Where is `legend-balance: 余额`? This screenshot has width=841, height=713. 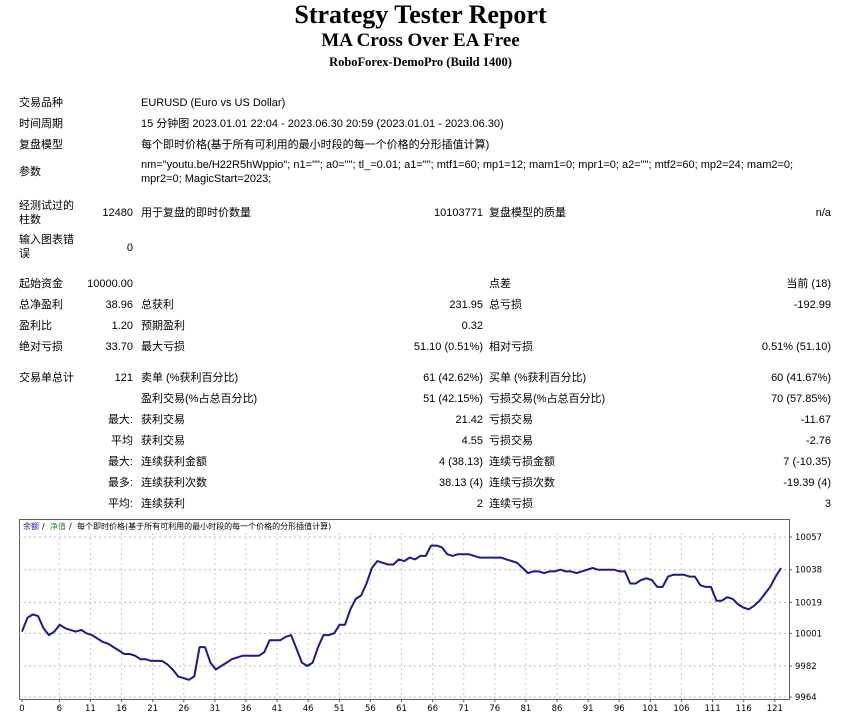 legend-balance: 余额 is located at coordinates (31, 526).